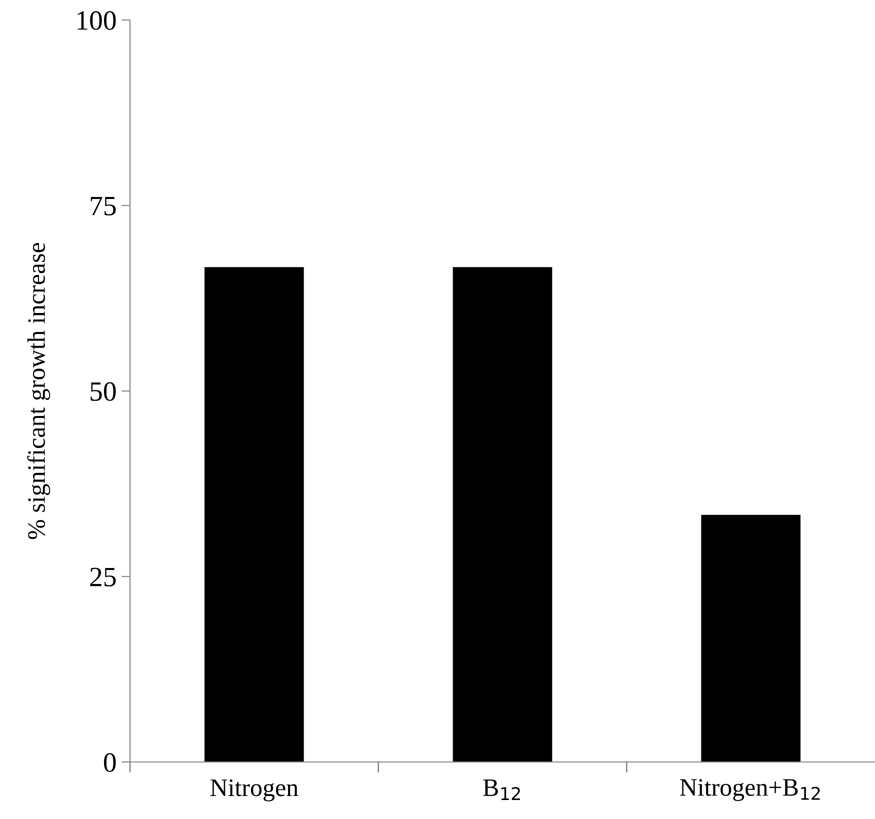 The width and height of the screenshot is (875, 819). I want to click on y-tick-label: 0, so click(110, 762).